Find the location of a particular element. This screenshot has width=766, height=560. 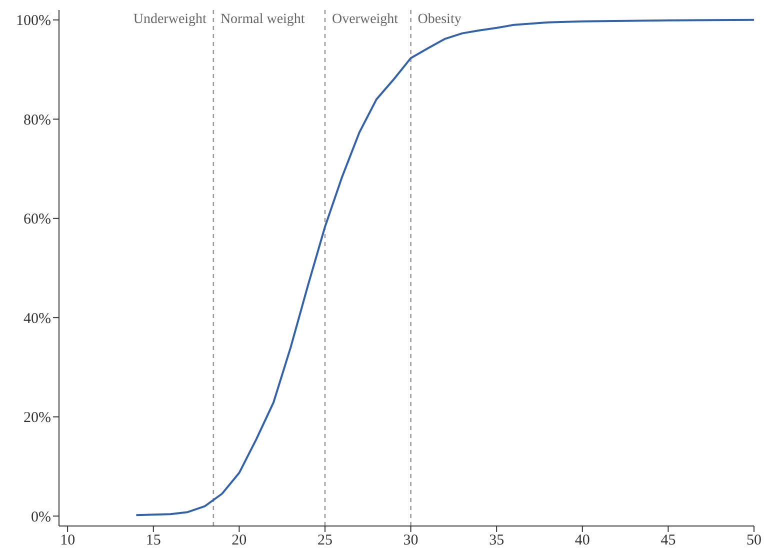

y-tick-label: 60% is located at coordinates (37, 220).